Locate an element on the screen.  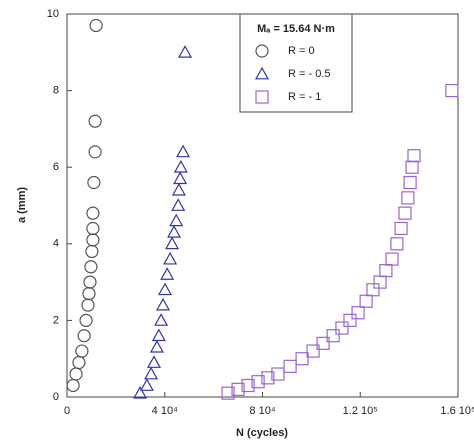
legend-title: Mₐ = 15.64 N·m is located at coordinates (296, 29).